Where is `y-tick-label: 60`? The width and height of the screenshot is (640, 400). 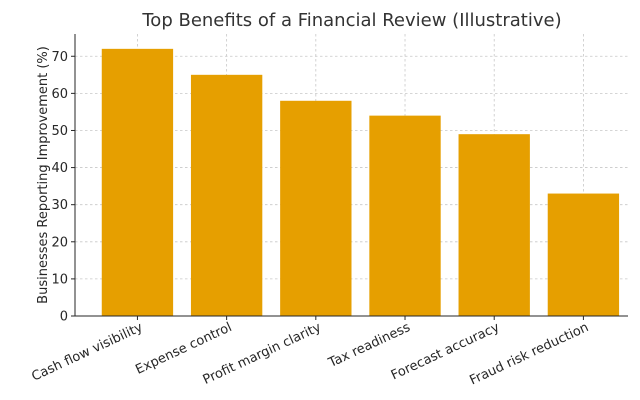 y-tick-label: 60 is located at coordinates (59, 94).